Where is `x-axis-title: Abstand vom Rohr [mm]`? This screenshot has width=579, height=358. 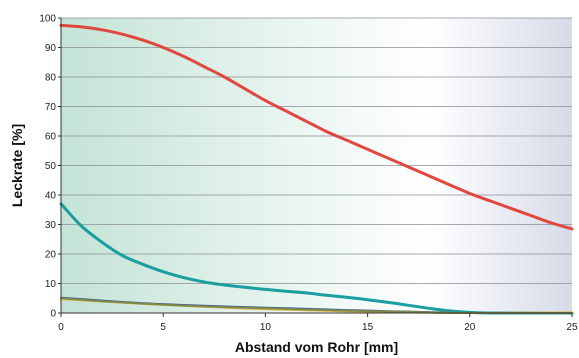
x-axis-title: Abstand vom Rohr [mm] is located at coordinates (316, 347).